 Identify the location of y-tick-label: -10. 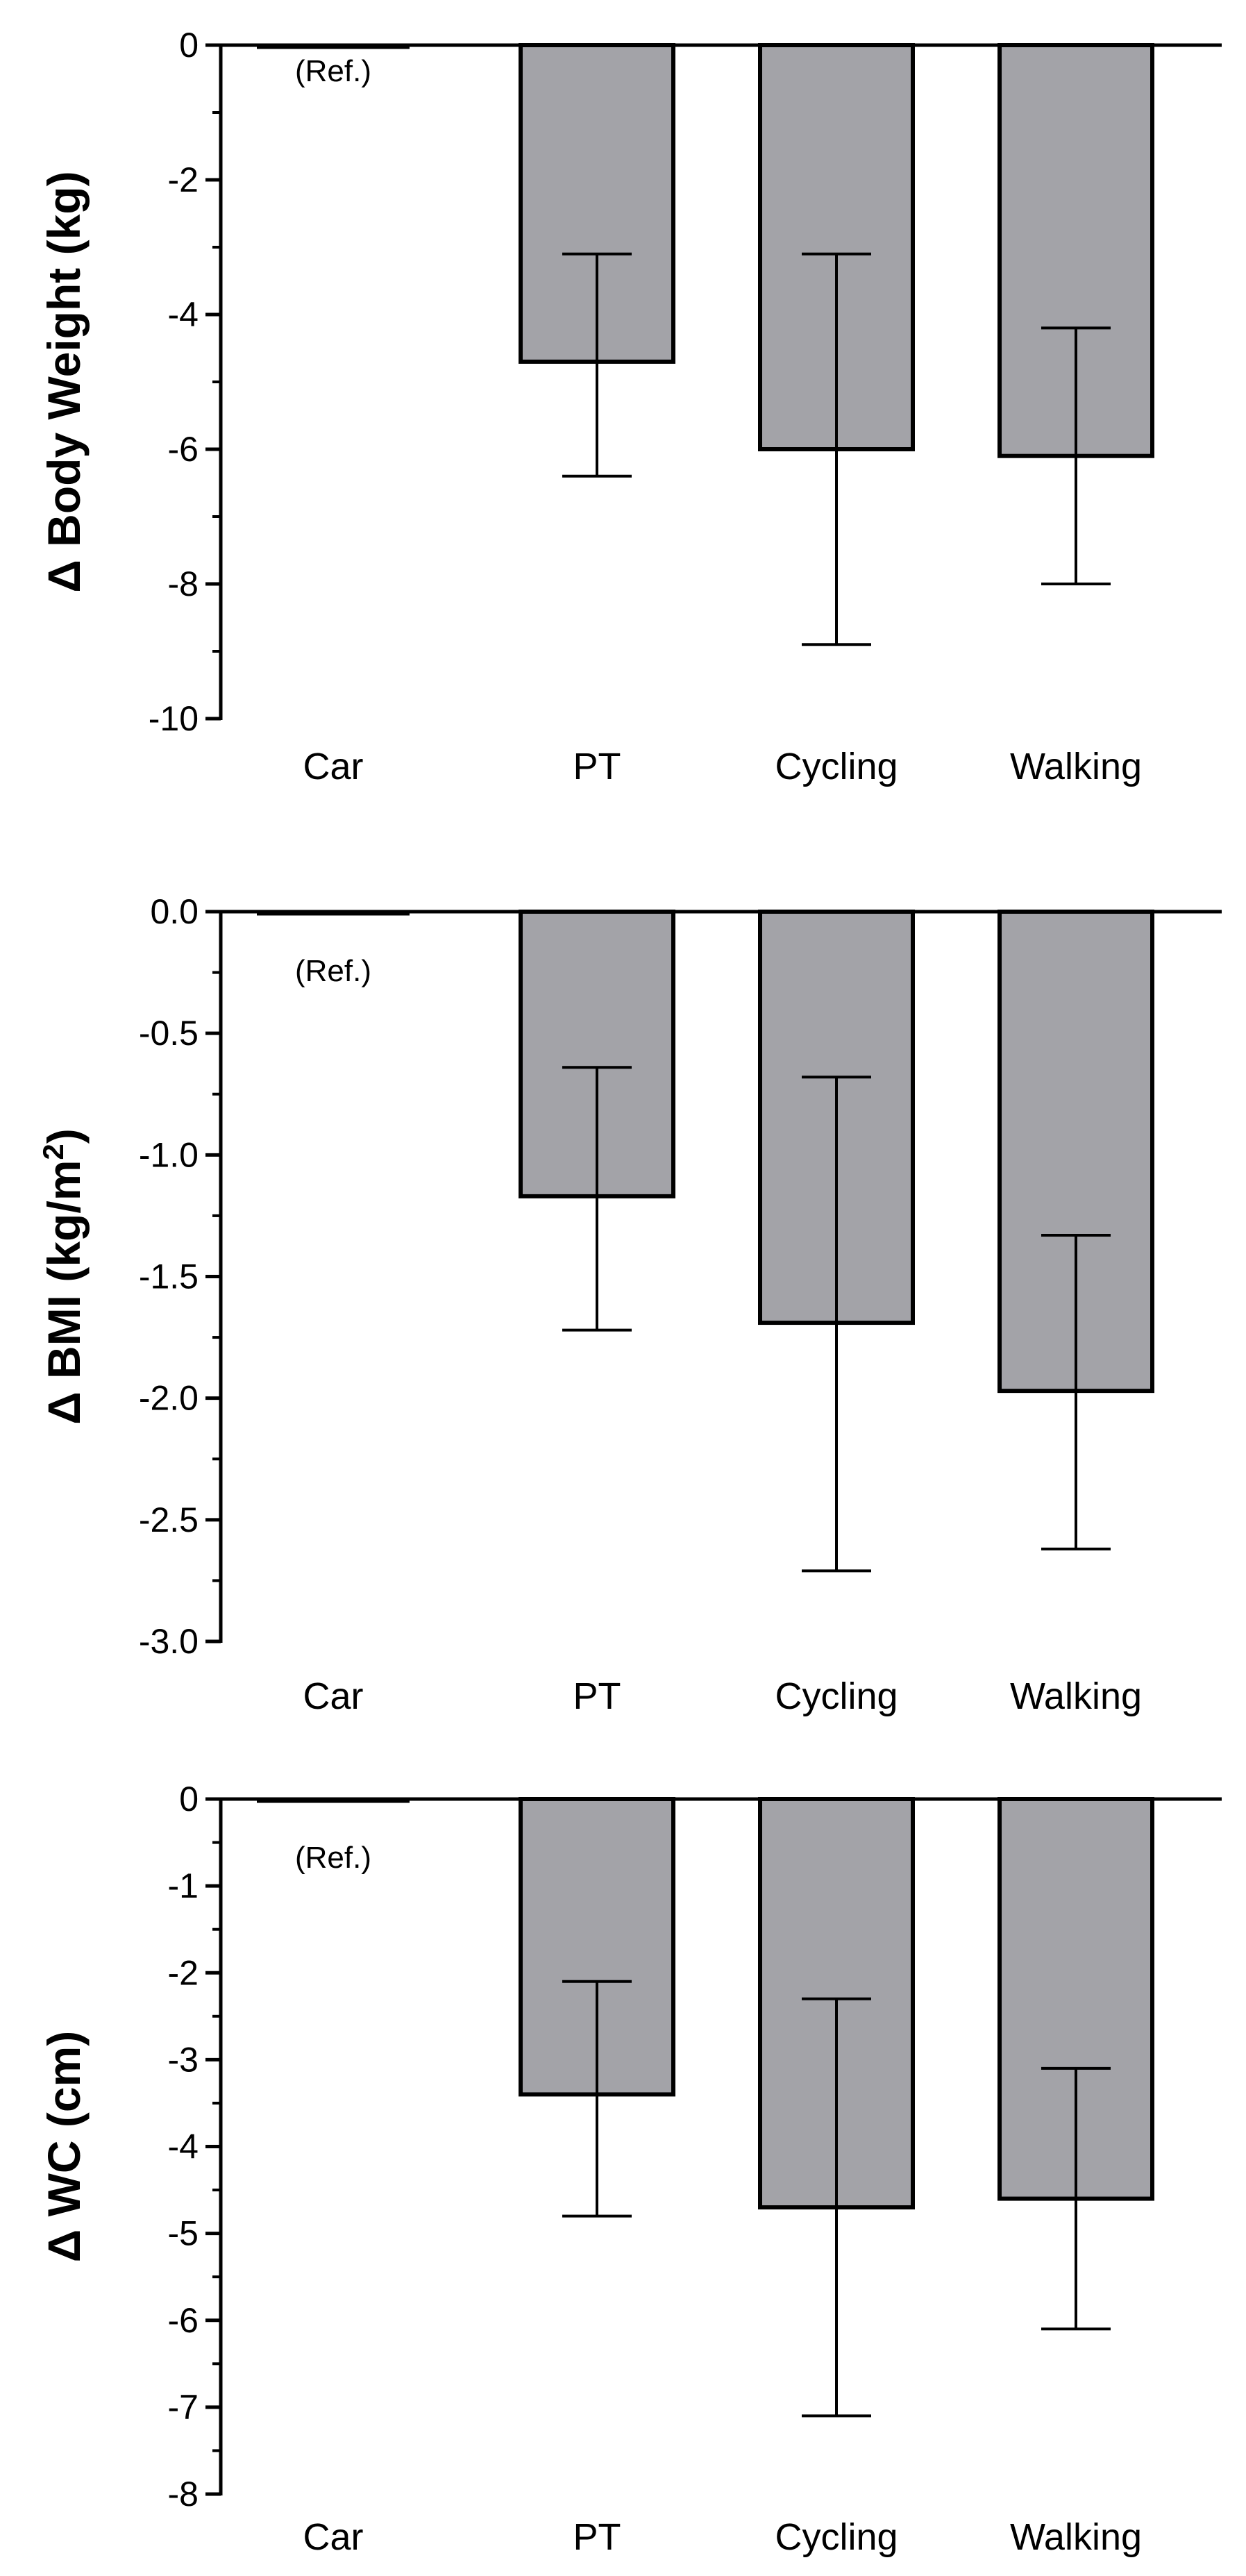
(174, 718).